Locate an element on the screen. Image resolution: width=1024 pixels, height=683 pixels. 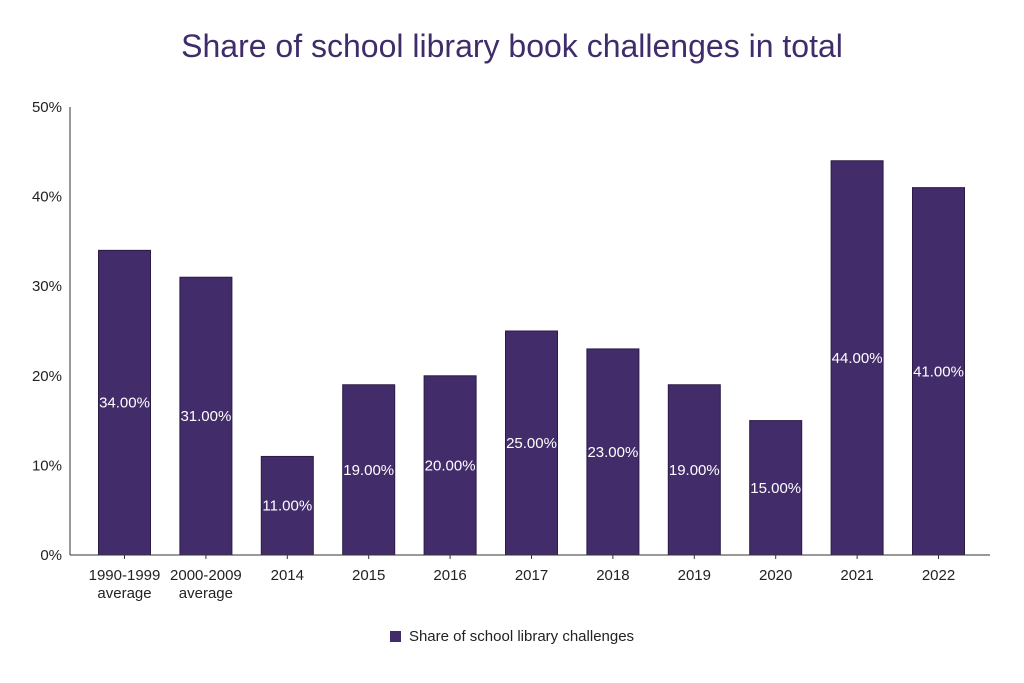
legend-swatch is located at coordinates (395, 636).